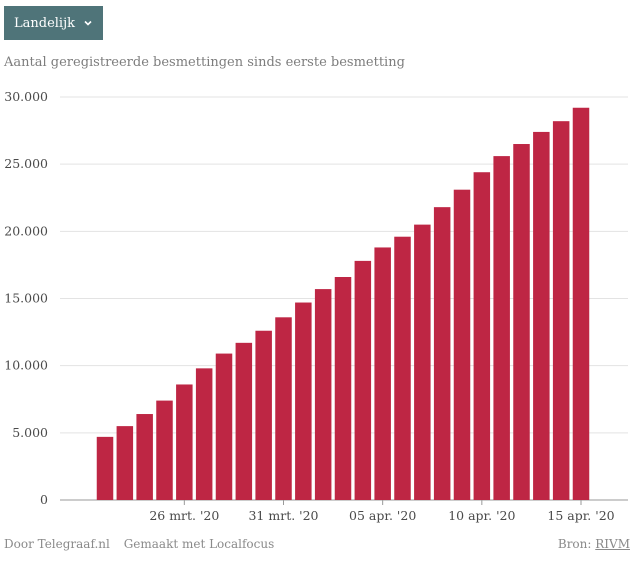  I want to click on dropdown-label: Landelijk, so click(44, 23).